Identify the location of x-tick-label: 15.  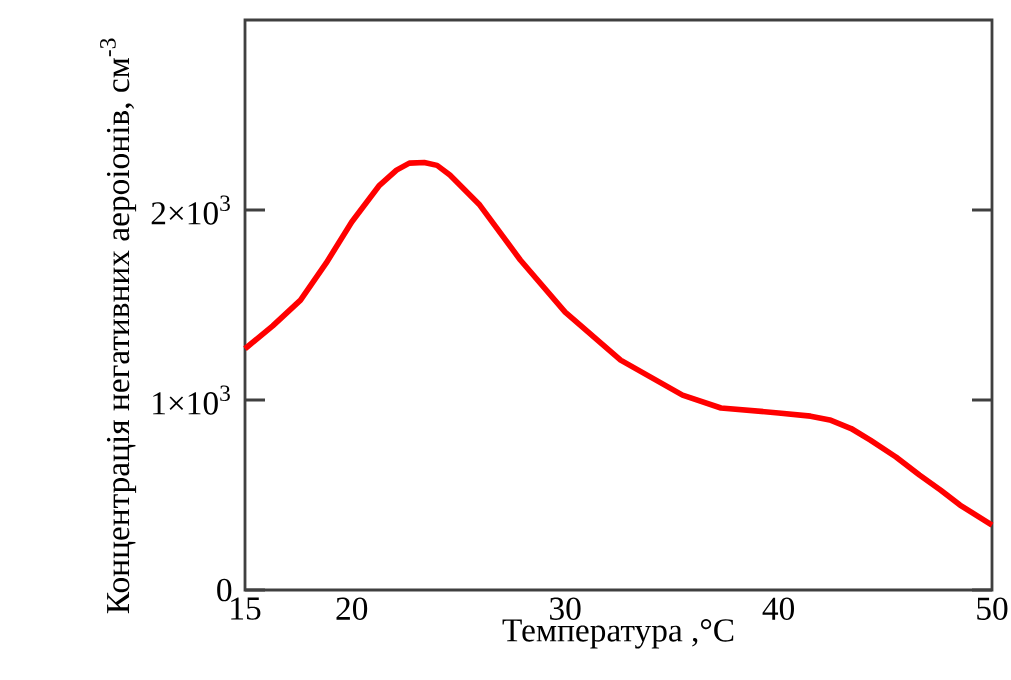
(246, 608).